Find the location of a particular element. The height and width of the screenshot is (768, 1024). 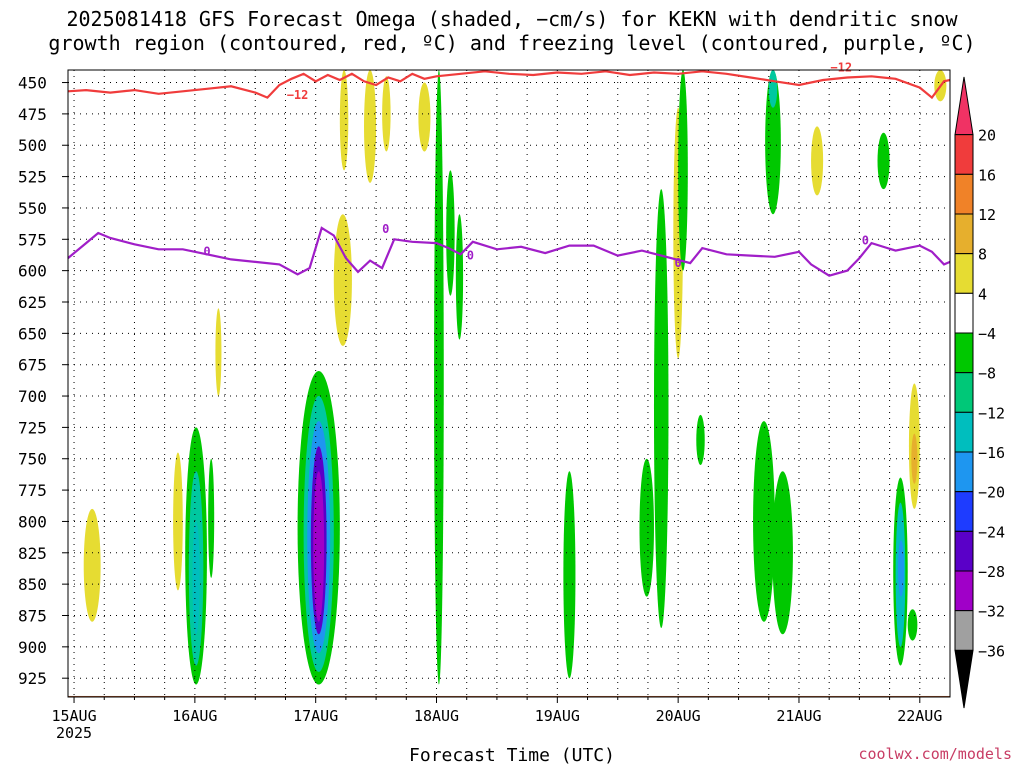

y-tick-label: 675 is located at coordinates (32, 365).